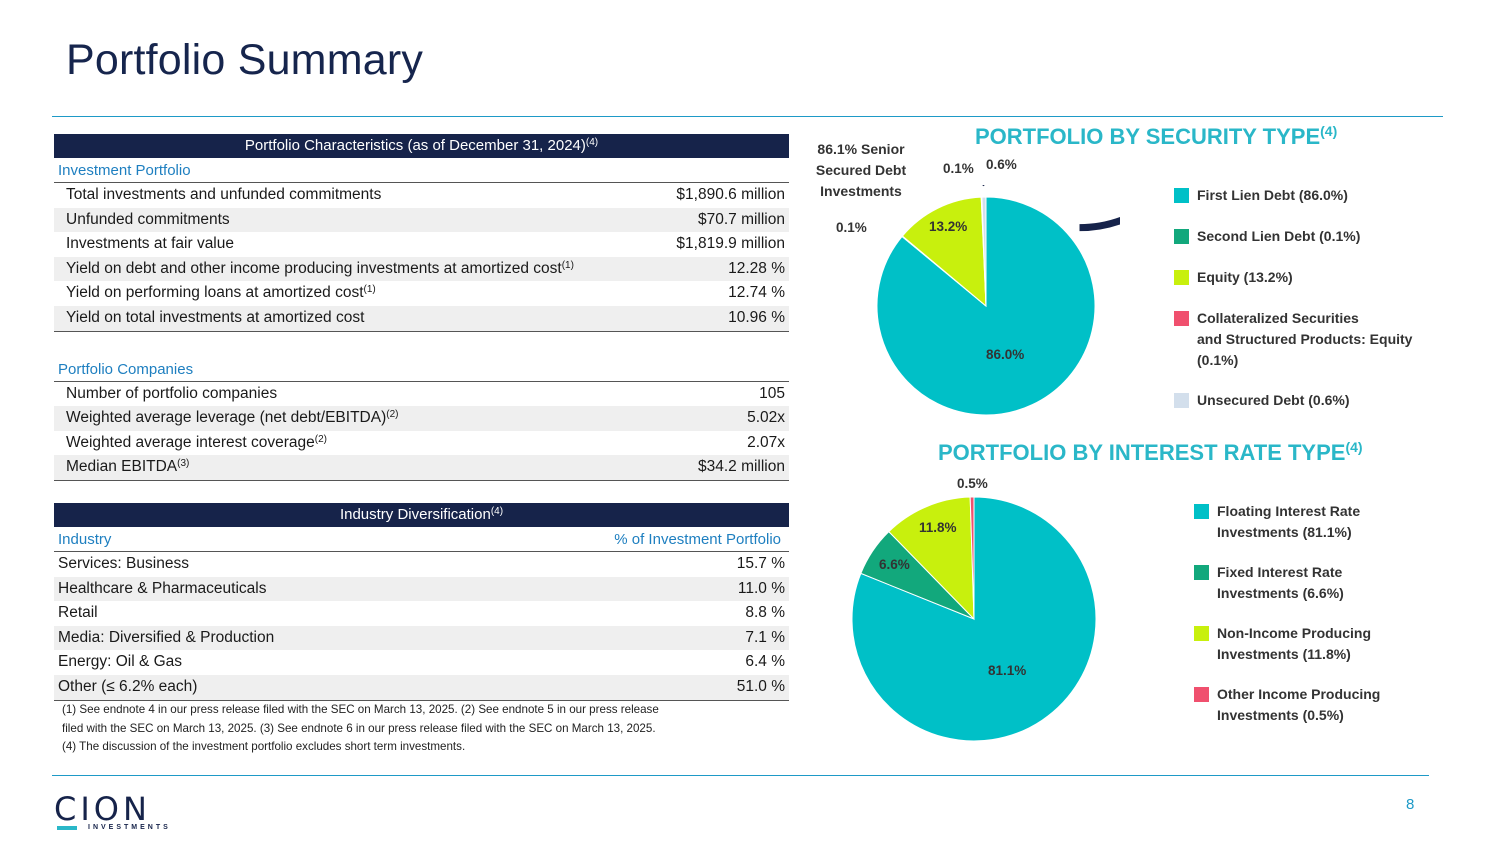 Image resolution: width=1500 pixels, height=844 pixels. I want to click on legend-label-line: Investments (11.8%), so click(1284, 654).